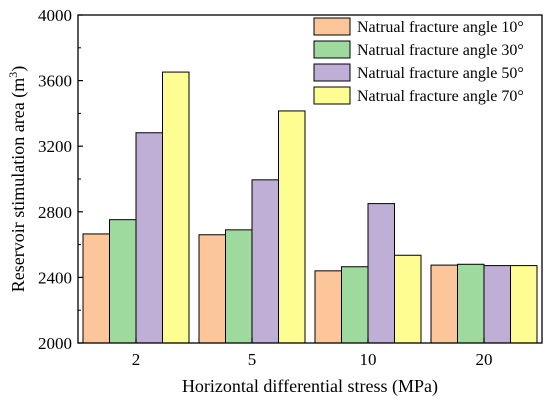 The width and height of the screenshot is (550, 404). I want to click on y-tick-label-3600: 3600, so click(55, 81).